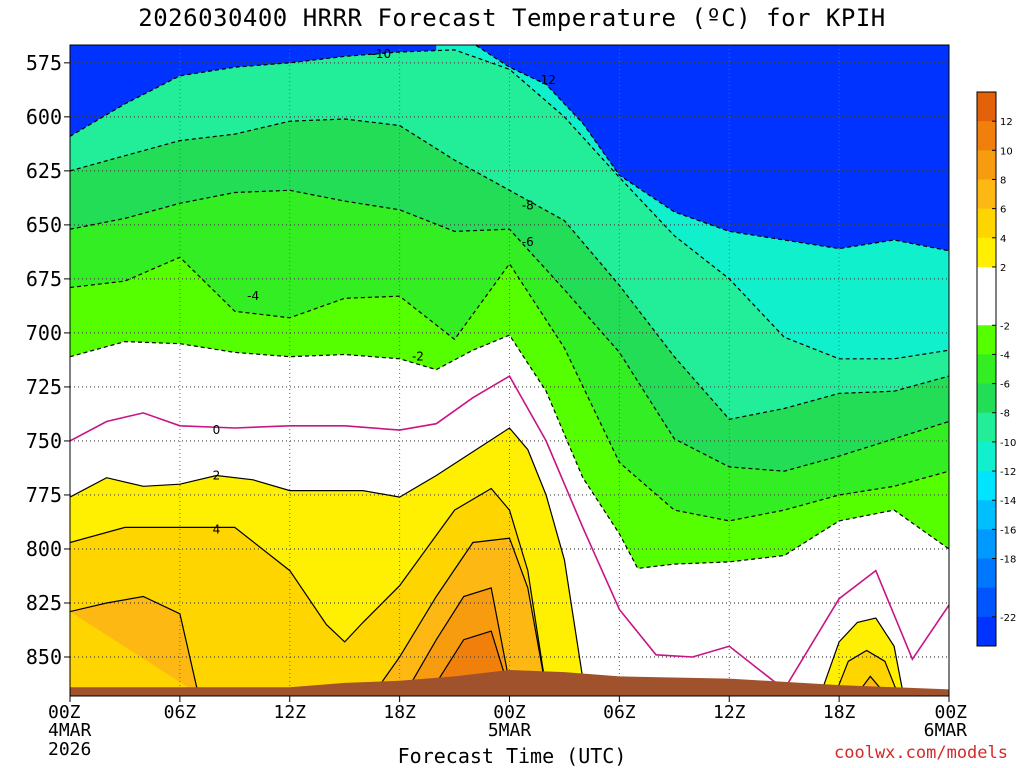 The width and height of the screenshot is (1024, 768). Describe the element at coordinates (528, 205) in the screenshot. I see `contour-label: -8` at that location.